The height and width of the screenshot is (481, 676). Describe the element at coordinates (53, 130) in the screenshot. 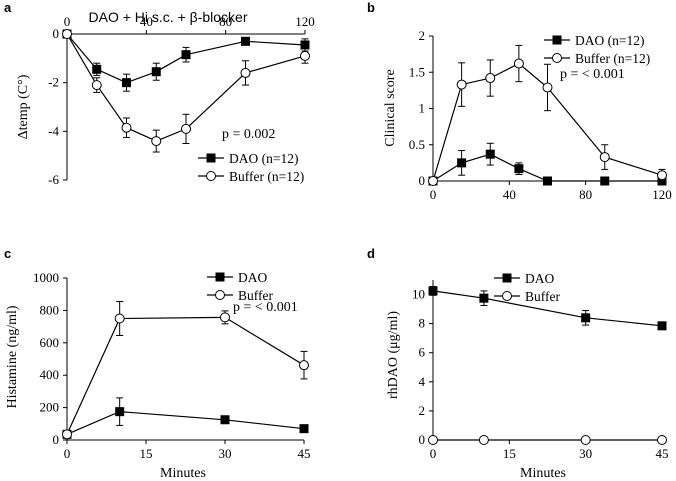

I see `panel-a-ytick-label: -4` at that location.